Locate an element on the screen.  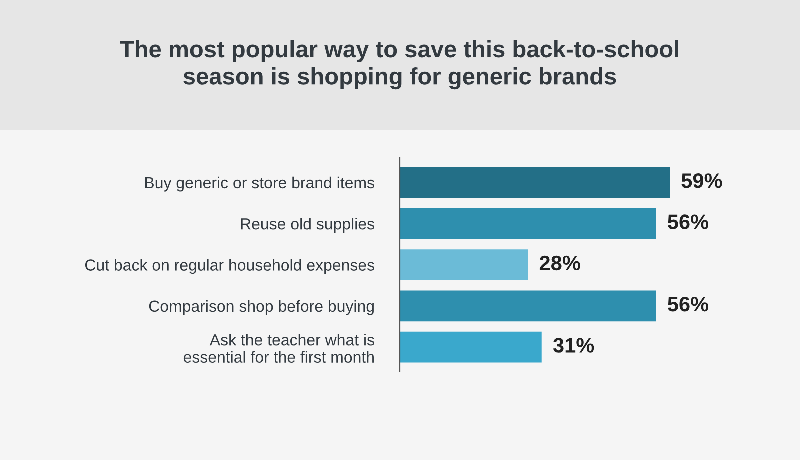
y-tick-label: Comparison shop before buying is located at coordinates (261, 308).